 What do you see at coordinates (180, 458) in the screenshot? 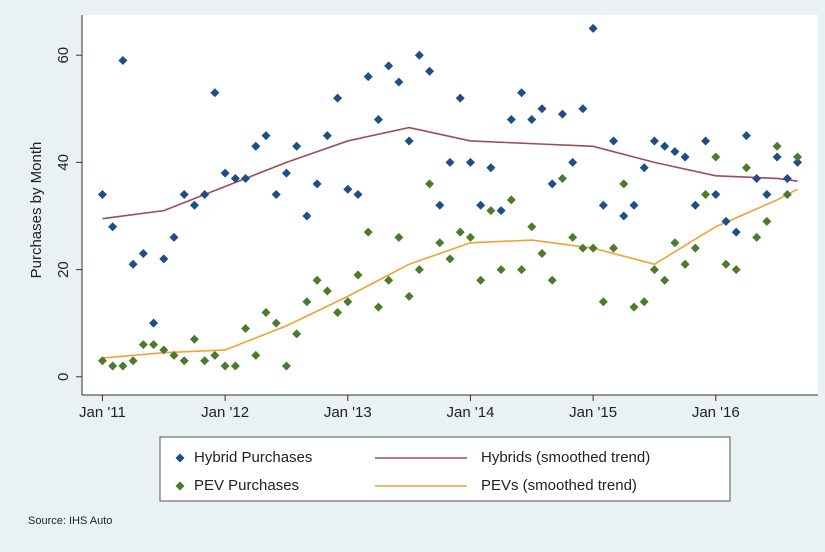
I see `legend-marker` at bounding box center [180, 458].